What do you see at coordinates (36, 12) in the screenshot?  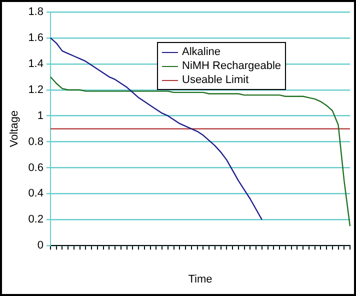 I see `y-tick-label: 1.8` at bounding box center [36, 12].